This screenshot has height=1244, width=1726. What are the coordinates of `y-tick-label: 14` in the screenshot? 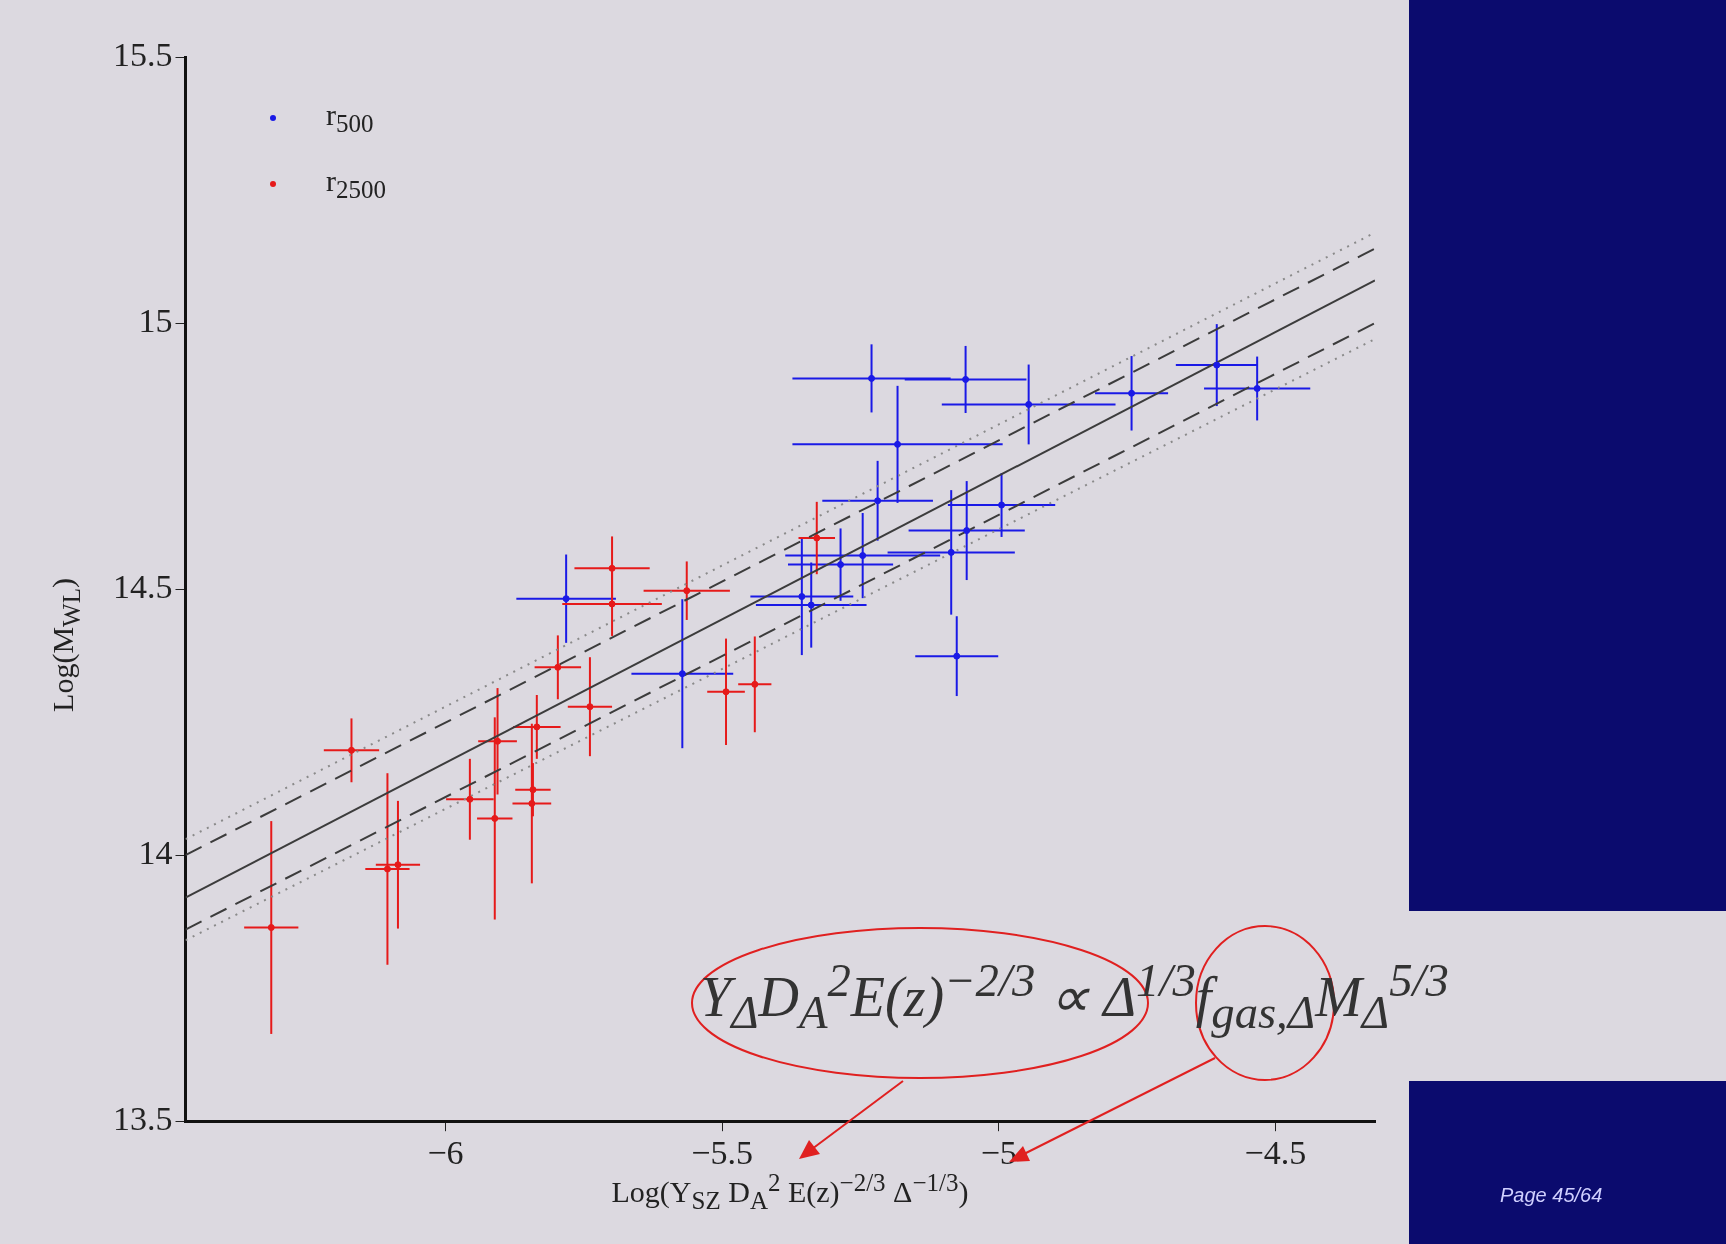 It's located at (155, 853).